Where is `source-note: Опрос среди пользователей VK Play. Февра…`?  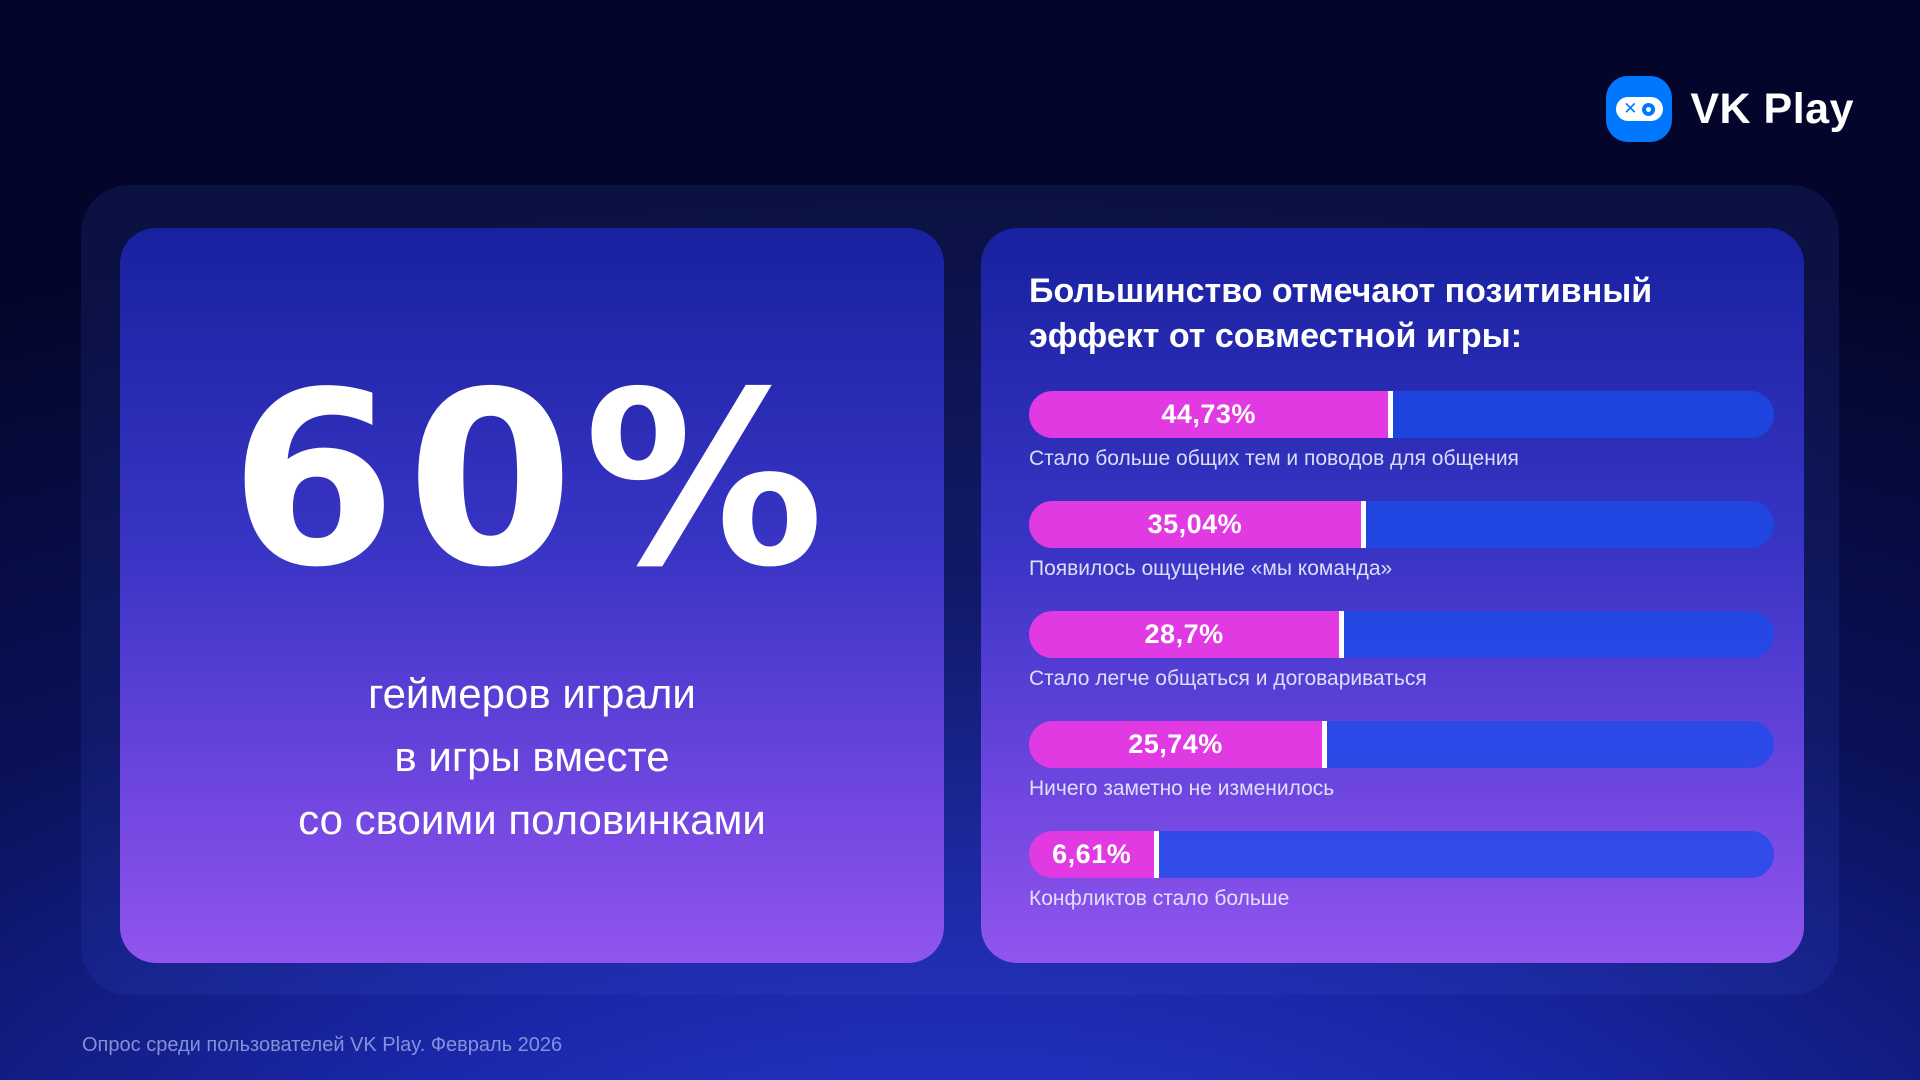
source-note: Опрос среди пользователей VK Play. Февра… is located at coordinates (322, 1045).